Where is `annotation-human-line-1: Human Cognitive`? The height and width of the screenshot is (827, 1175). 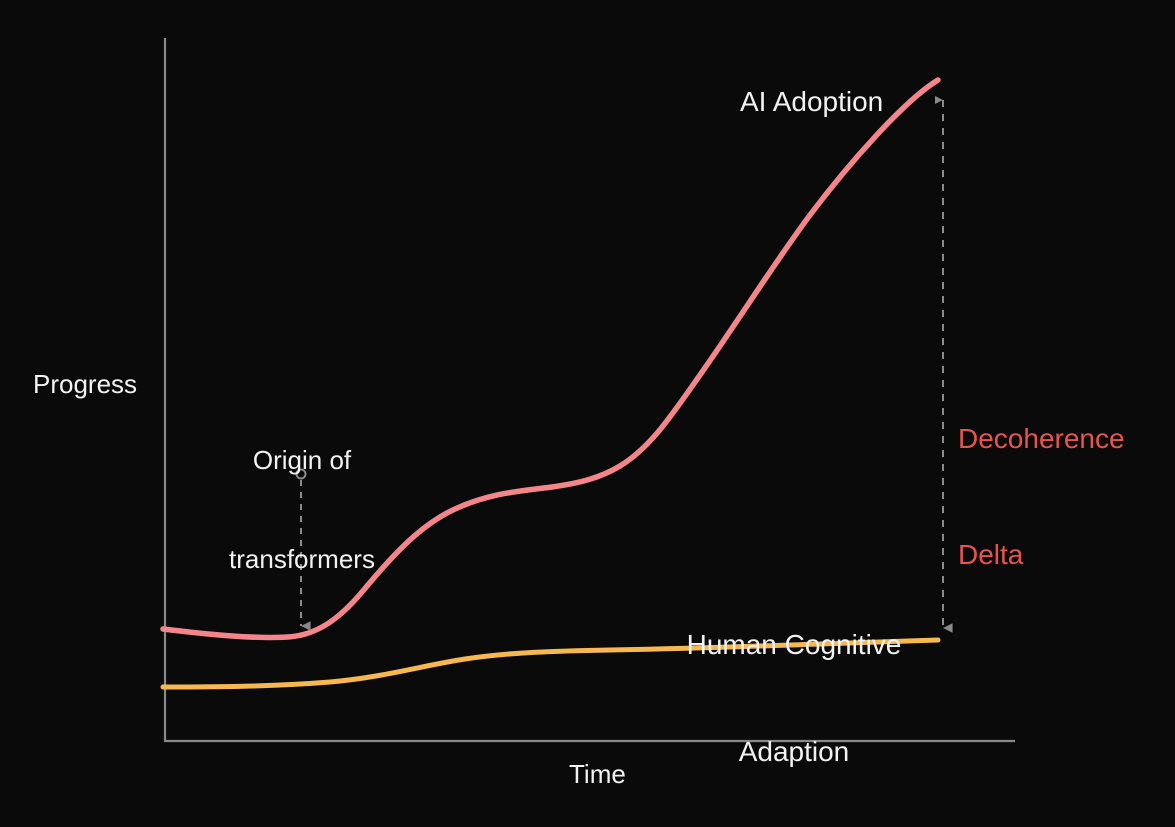
annotation-human-line-1: Human Cognitive is located at coordinates (794, 644).